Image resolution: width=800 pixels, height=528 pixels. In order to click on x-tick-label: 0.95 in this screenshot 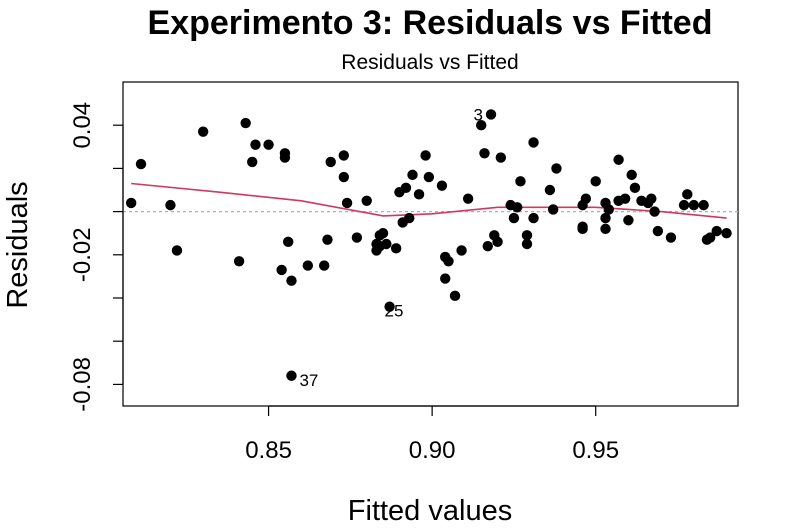, I will do `click(595, 450)`.